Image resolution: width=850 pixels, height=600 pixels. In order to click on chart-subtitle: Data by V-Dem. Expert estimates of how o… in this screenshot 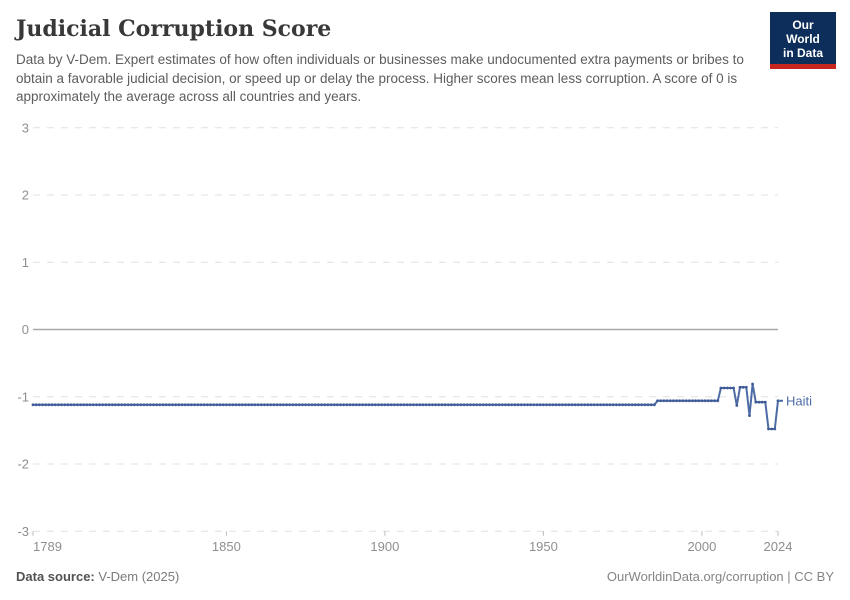, I will do `click(380, 78)`.